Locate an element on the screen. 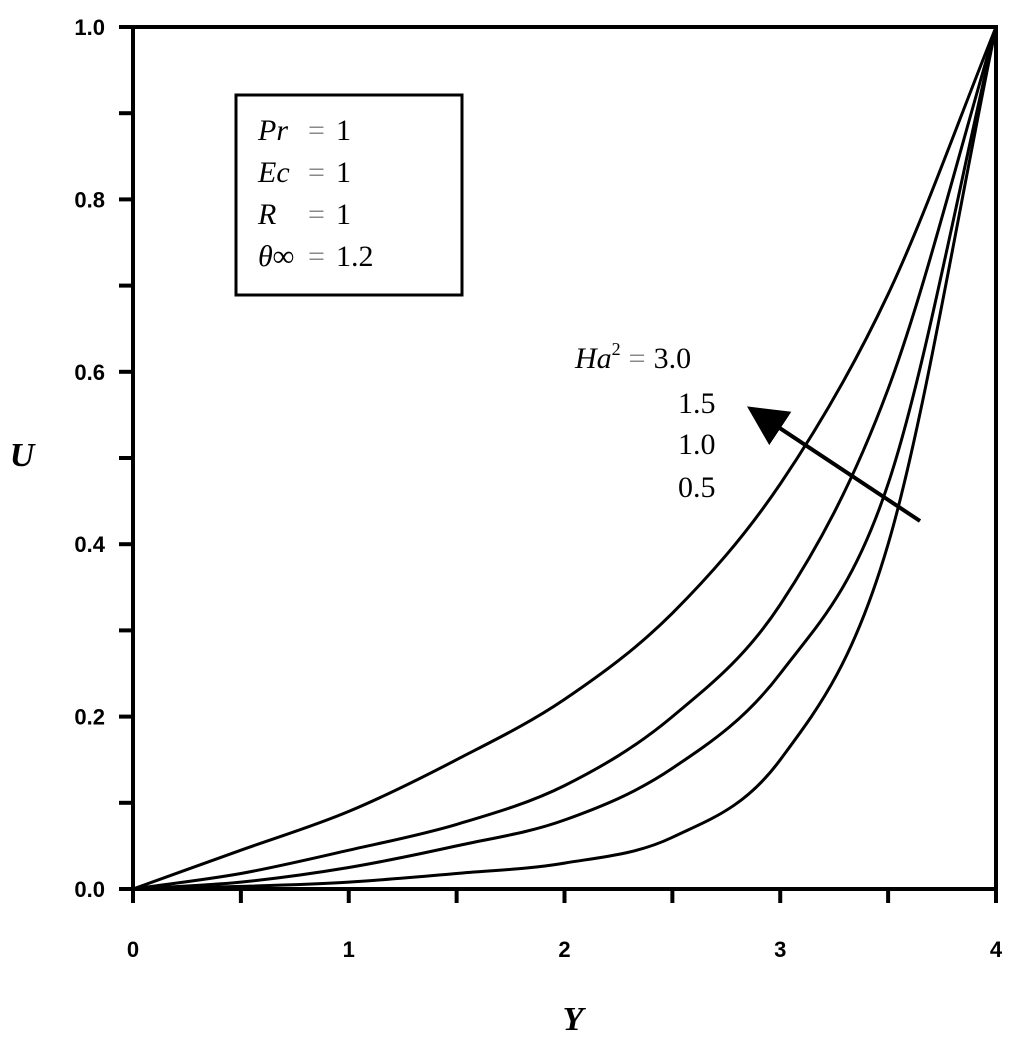 The height and width of the screenshot is (1054, 1024). x-tick-label-2: 2 is located at coordinates (564, 949).